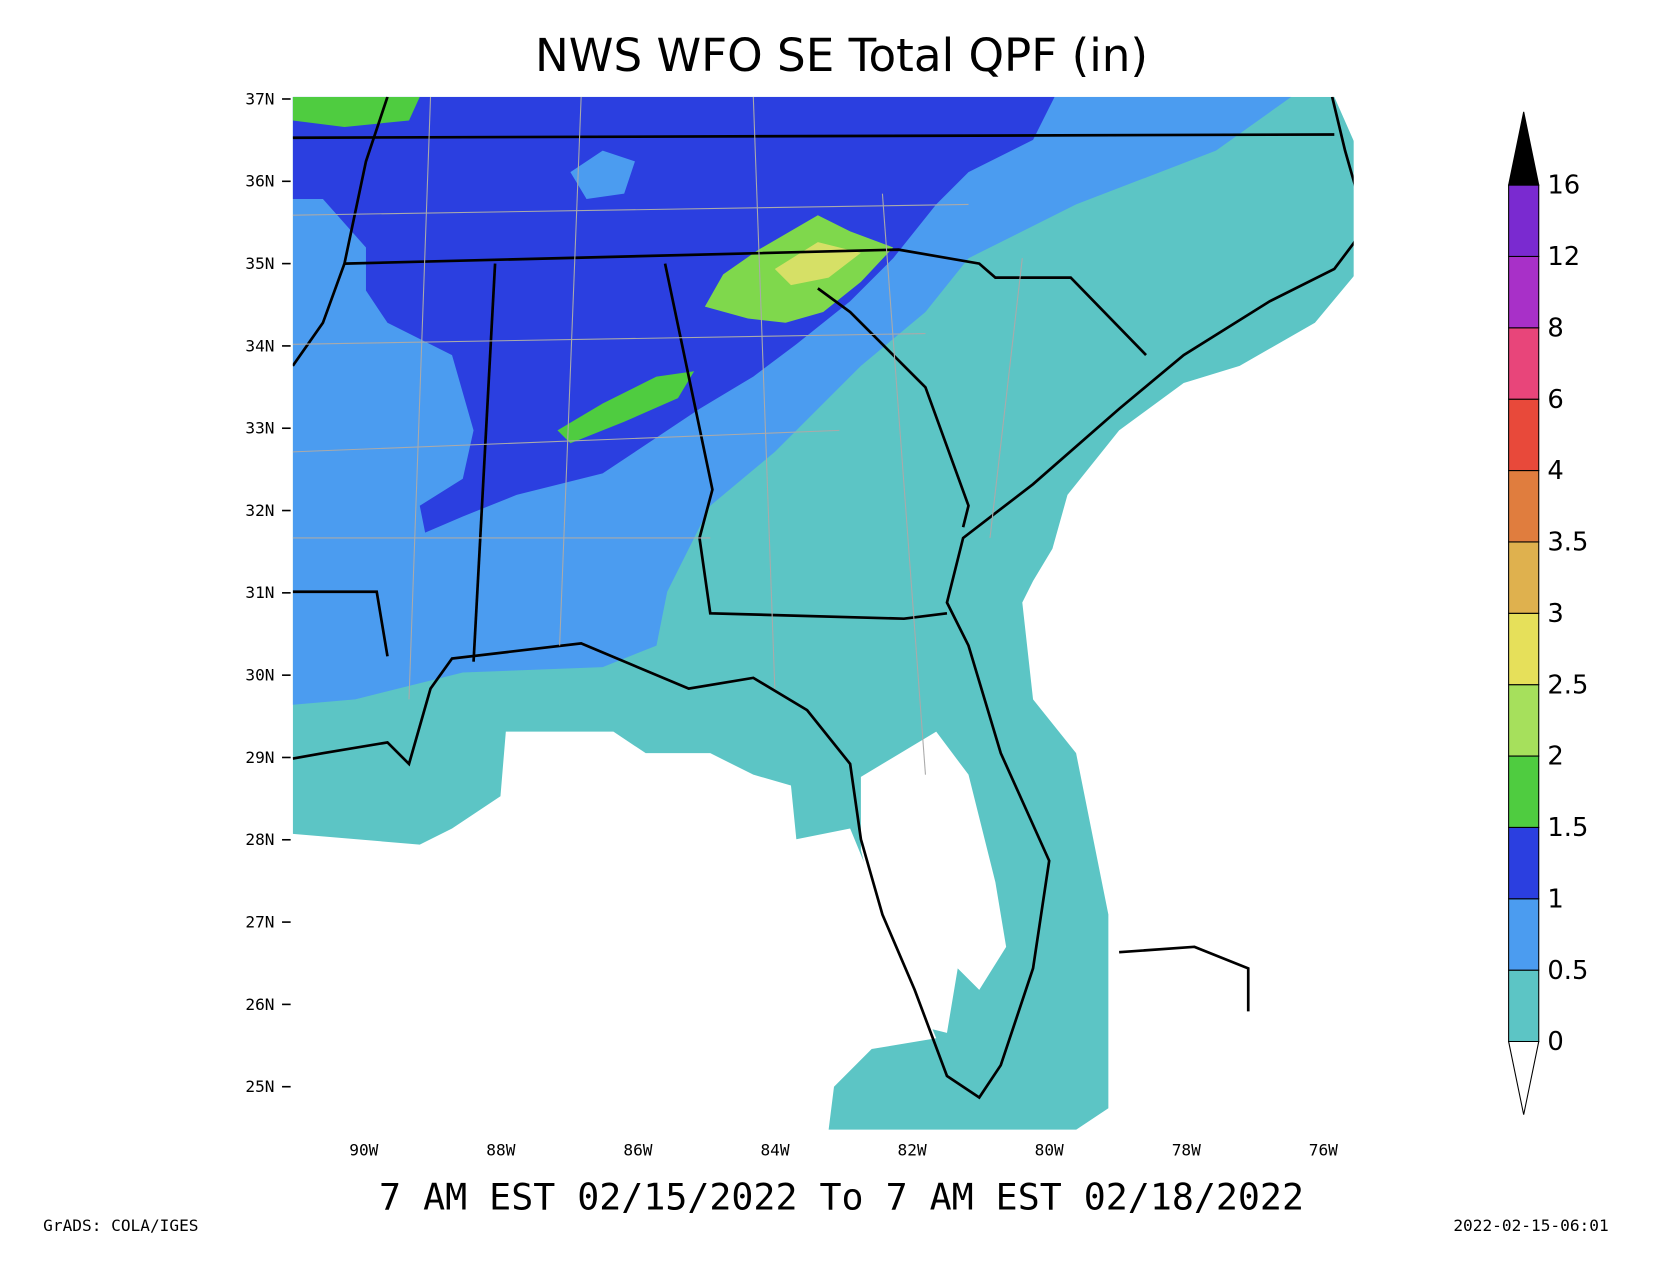 Image resolution: width=1668 pixels, height=1275 pixels. What do you see at coordinates (259, 675) in the screenshot?
I see `lat-label: 30N` at bounding box center [259, 675].